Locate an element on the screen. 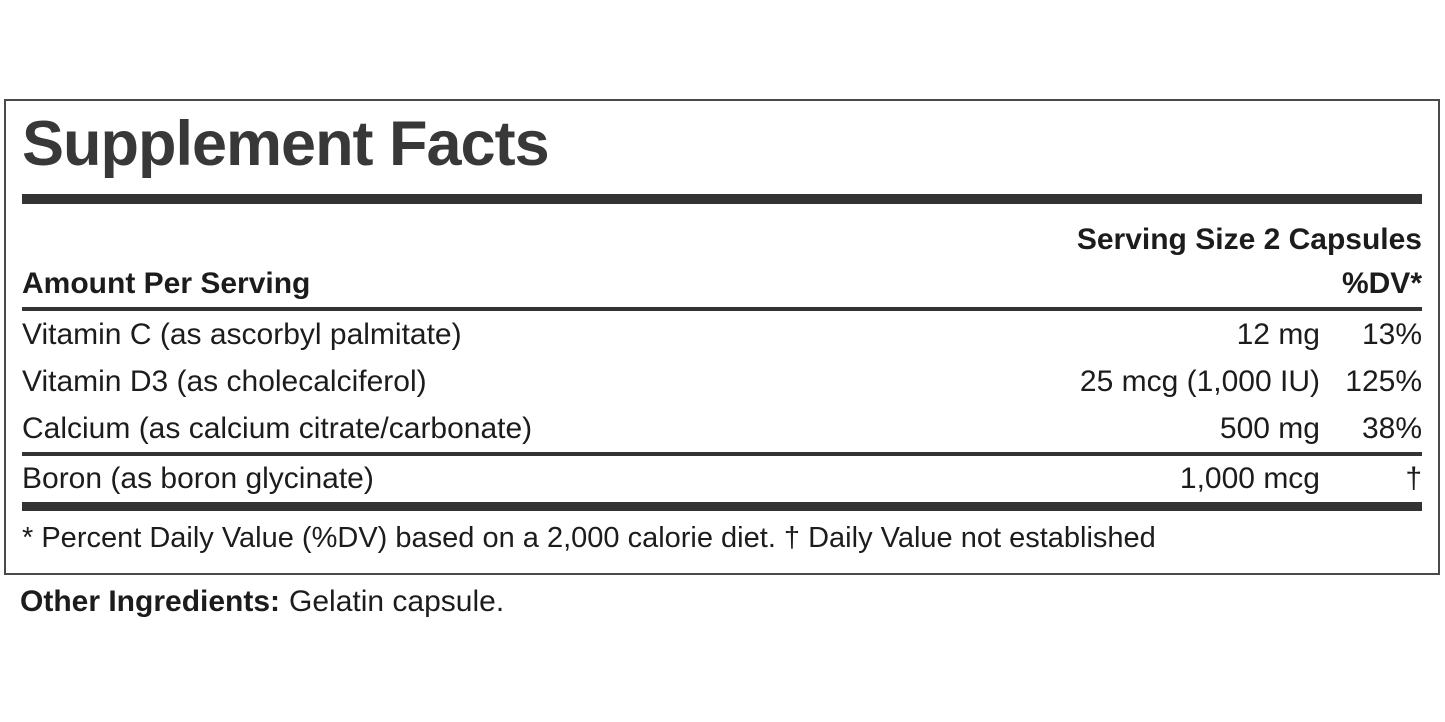 The width and height of the screenshot is (1445, 722). nutrient-name: Boron (as boron glycinate) is located at coordinates (198, 478).